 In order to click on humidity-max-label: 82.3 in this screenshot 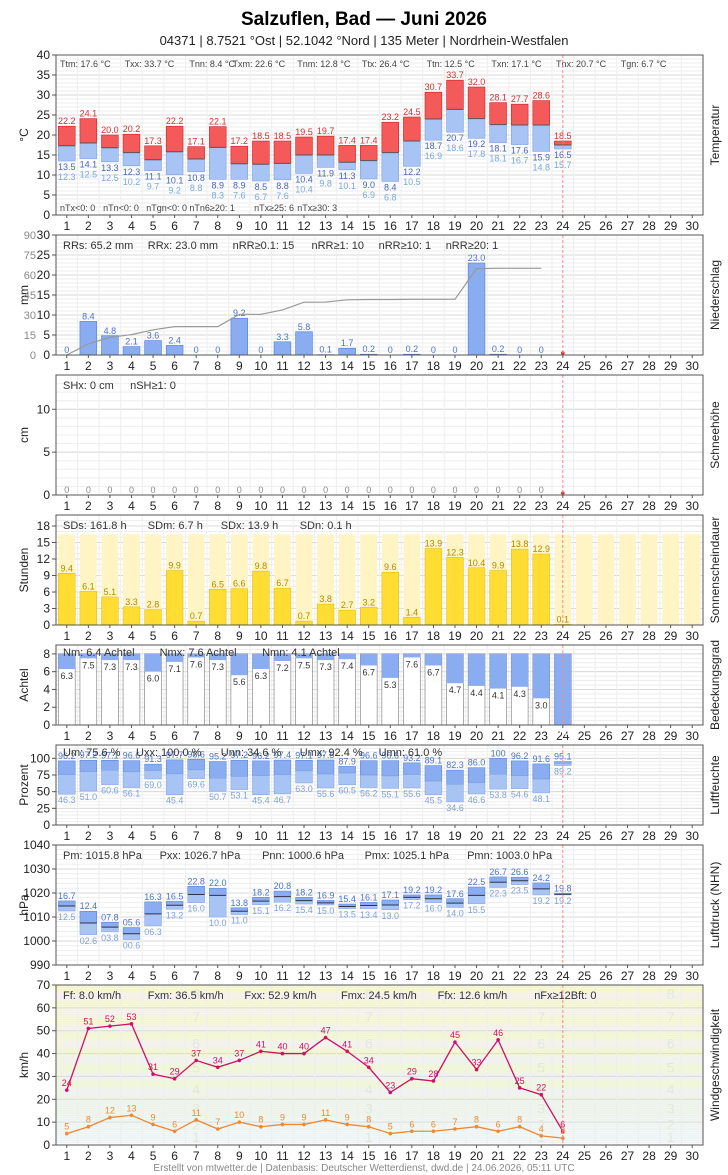, I will do `click(455, 765)`.